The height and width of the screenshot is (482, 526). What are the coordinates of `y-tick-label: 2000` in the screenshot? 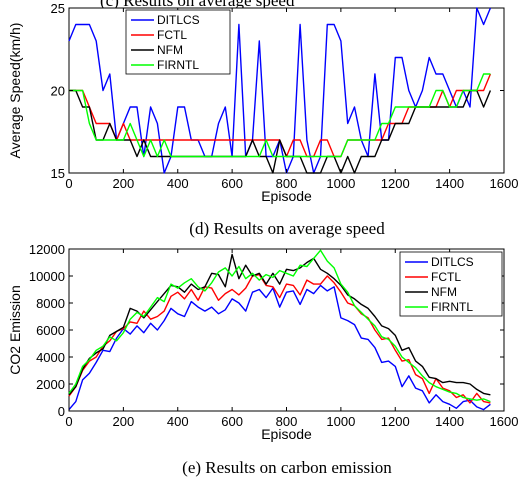 It's located at (50, 384).